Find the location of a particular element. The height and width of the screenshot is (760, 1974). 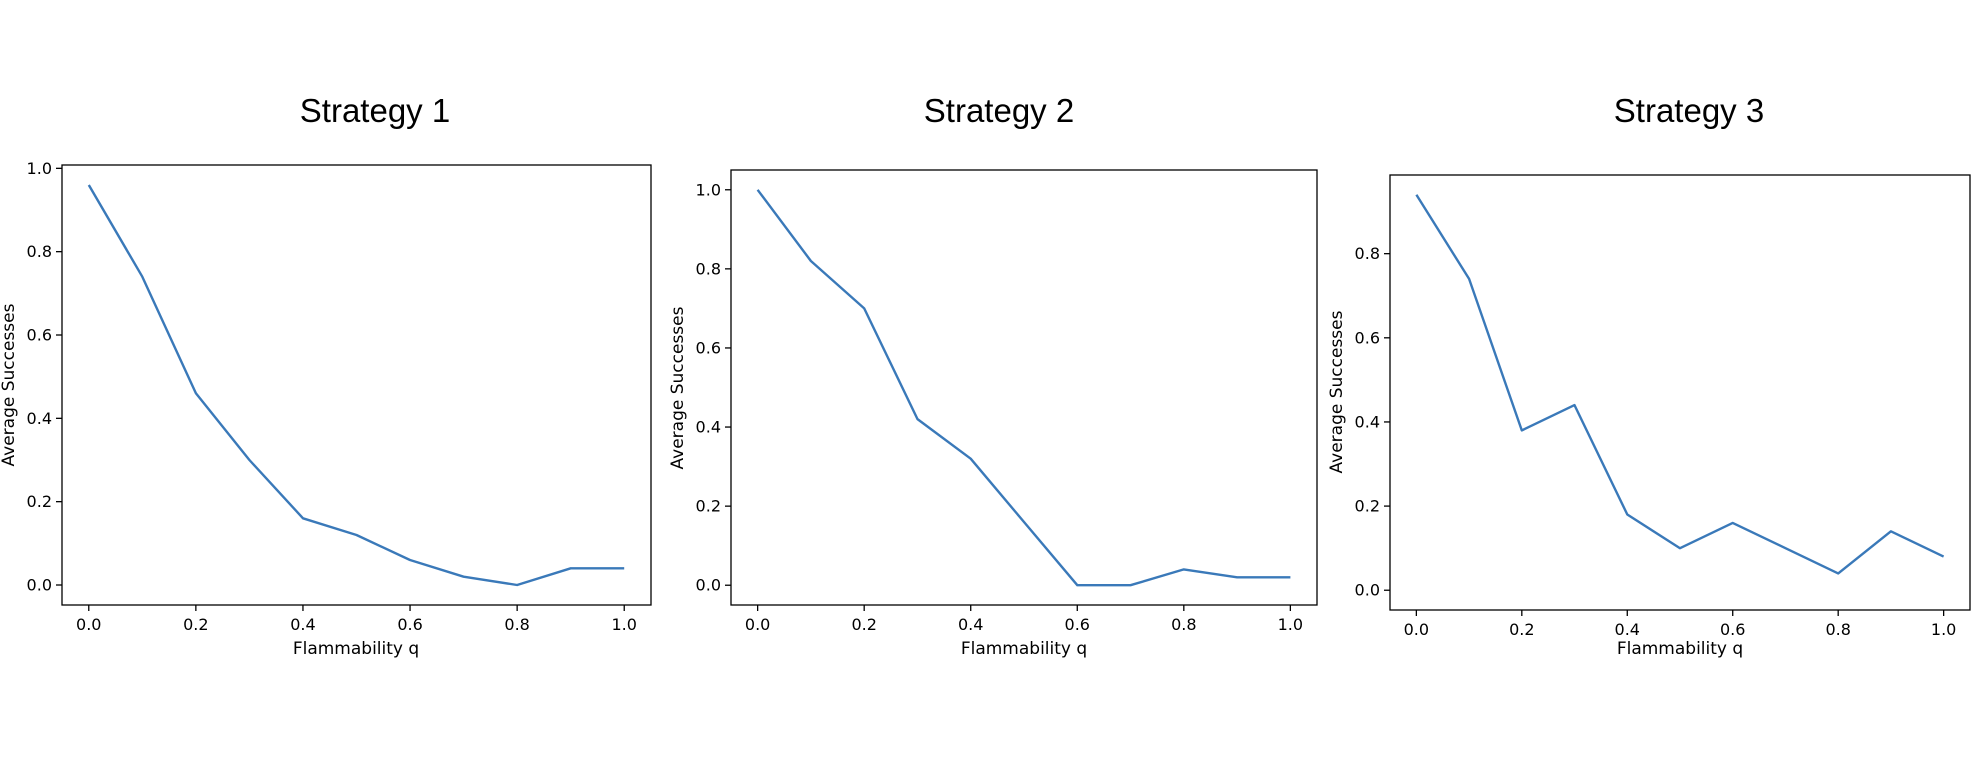

chart-title: Strategy 1 is located at coordinates (375, 110).